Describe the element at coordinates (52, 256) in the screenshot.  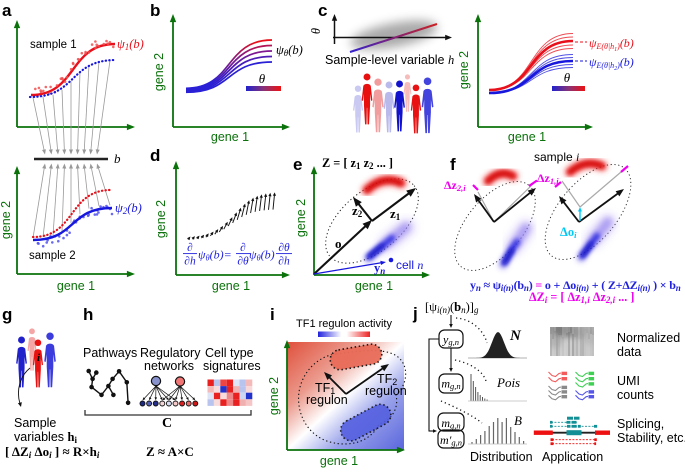
I see `svg-text: sample 2` at that location.